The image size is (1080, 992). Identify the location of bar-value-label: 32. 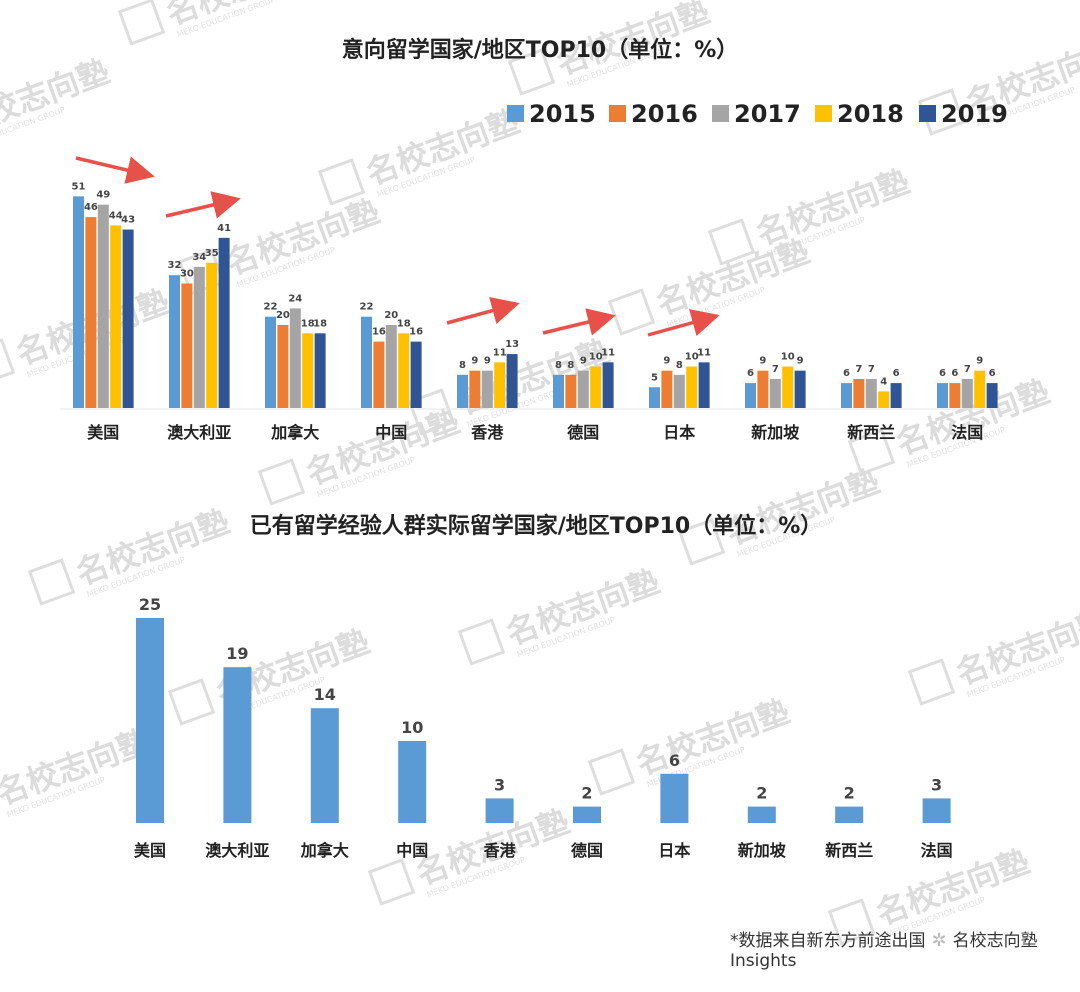
(175, 265).